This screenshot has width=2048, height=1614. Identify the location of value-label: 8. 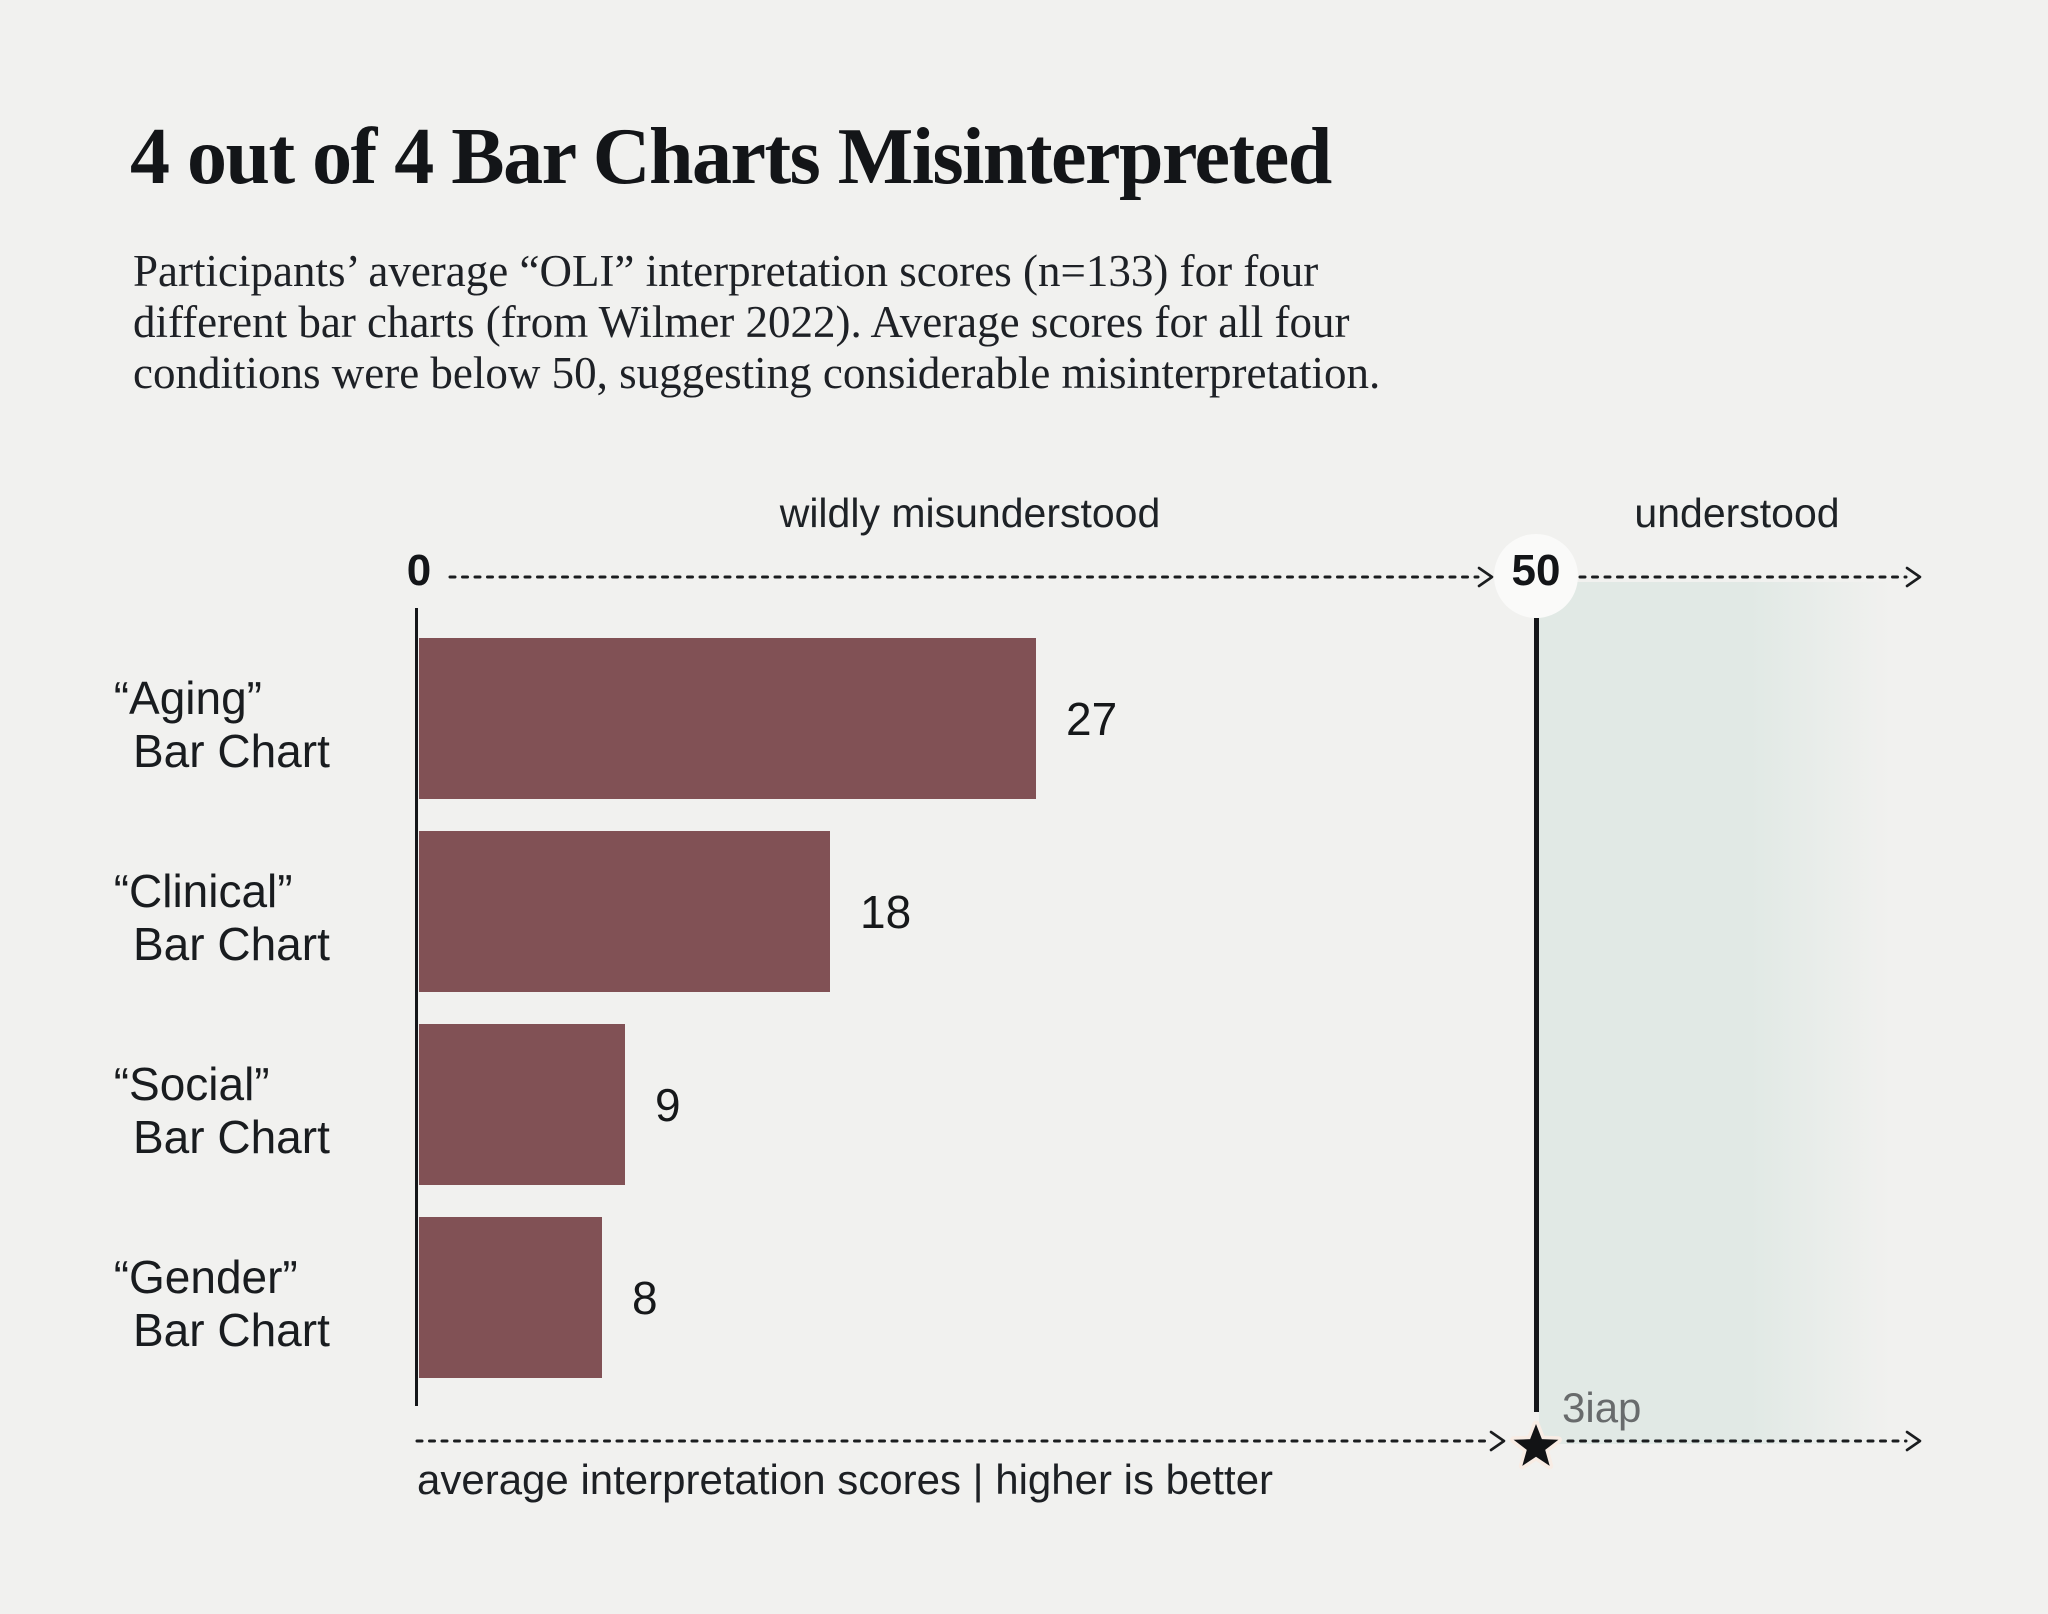
(645, 1297).